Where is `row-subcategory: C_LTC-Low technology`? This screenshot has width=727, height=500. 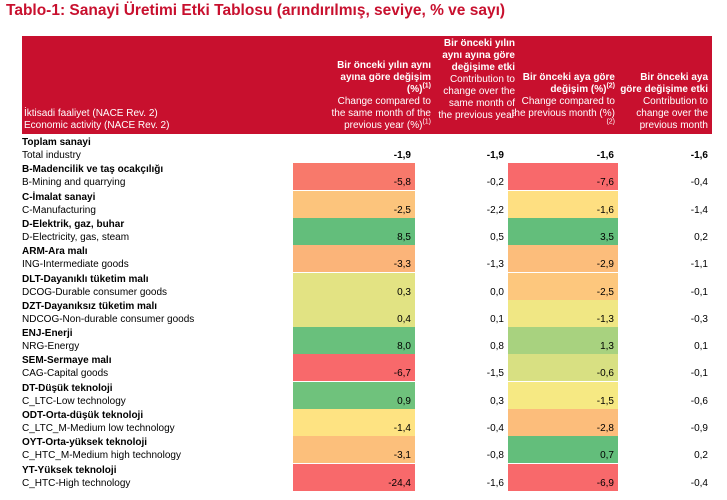 row-subcategory: C_LTC-Low technology is located at coordinates (74, 401).